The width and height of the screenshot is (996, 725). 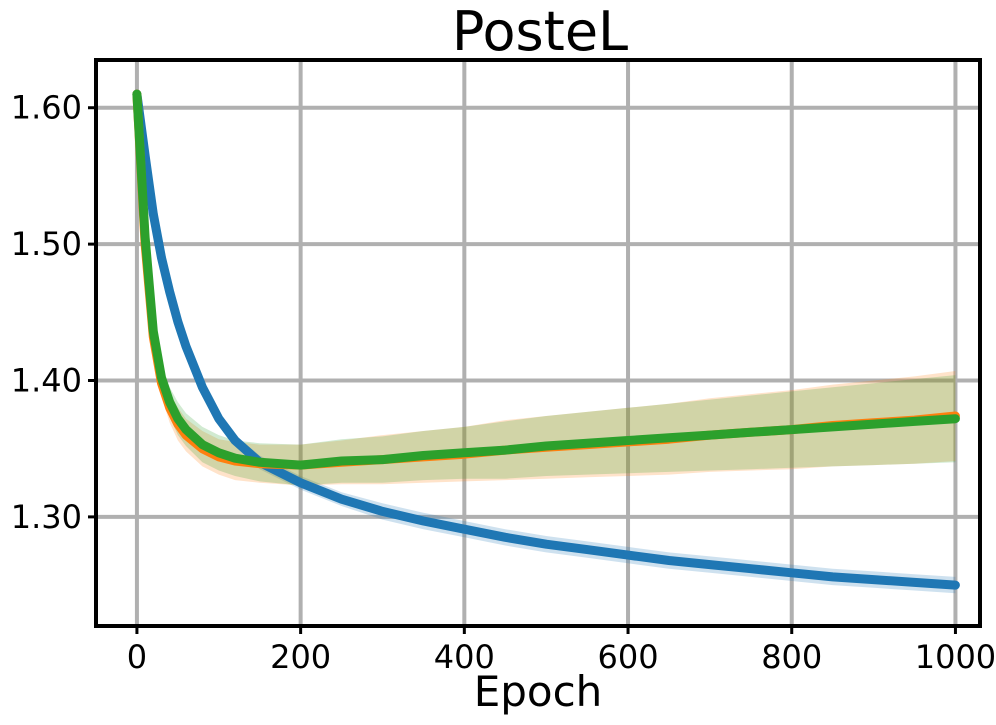 What do you see at coordinates (46, 517) in the screenshot?
I see `y-tick-label: 1.30` at bounding box center [46, 517].